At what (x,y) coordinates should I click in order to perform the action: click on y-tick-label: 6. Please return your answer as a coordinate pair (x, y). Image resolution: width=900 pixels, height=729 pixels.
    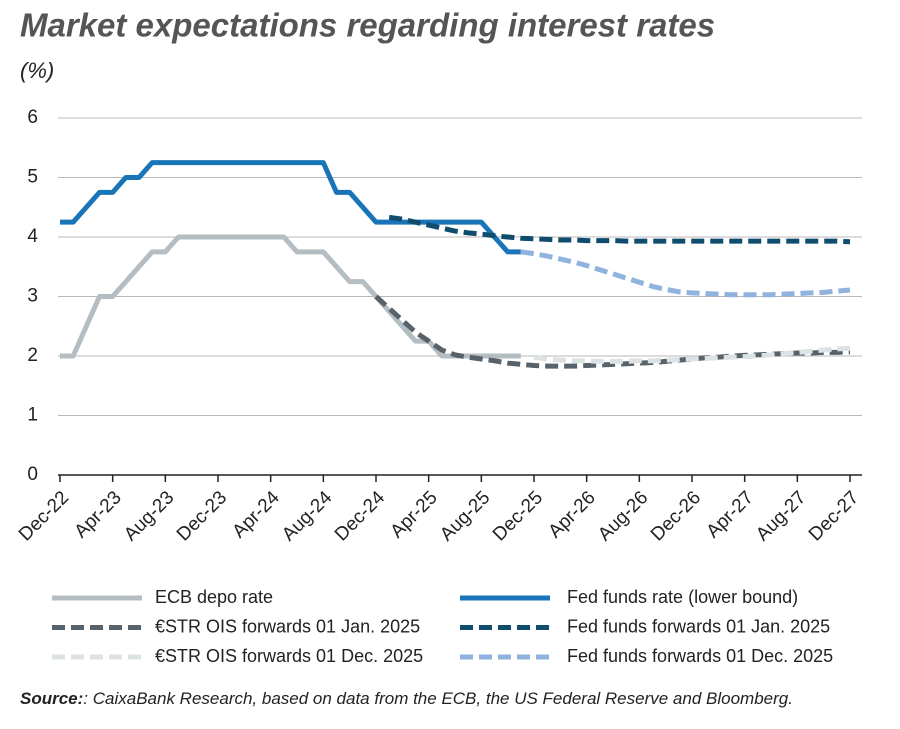
    Looking at the image, I should click on (32, 117).